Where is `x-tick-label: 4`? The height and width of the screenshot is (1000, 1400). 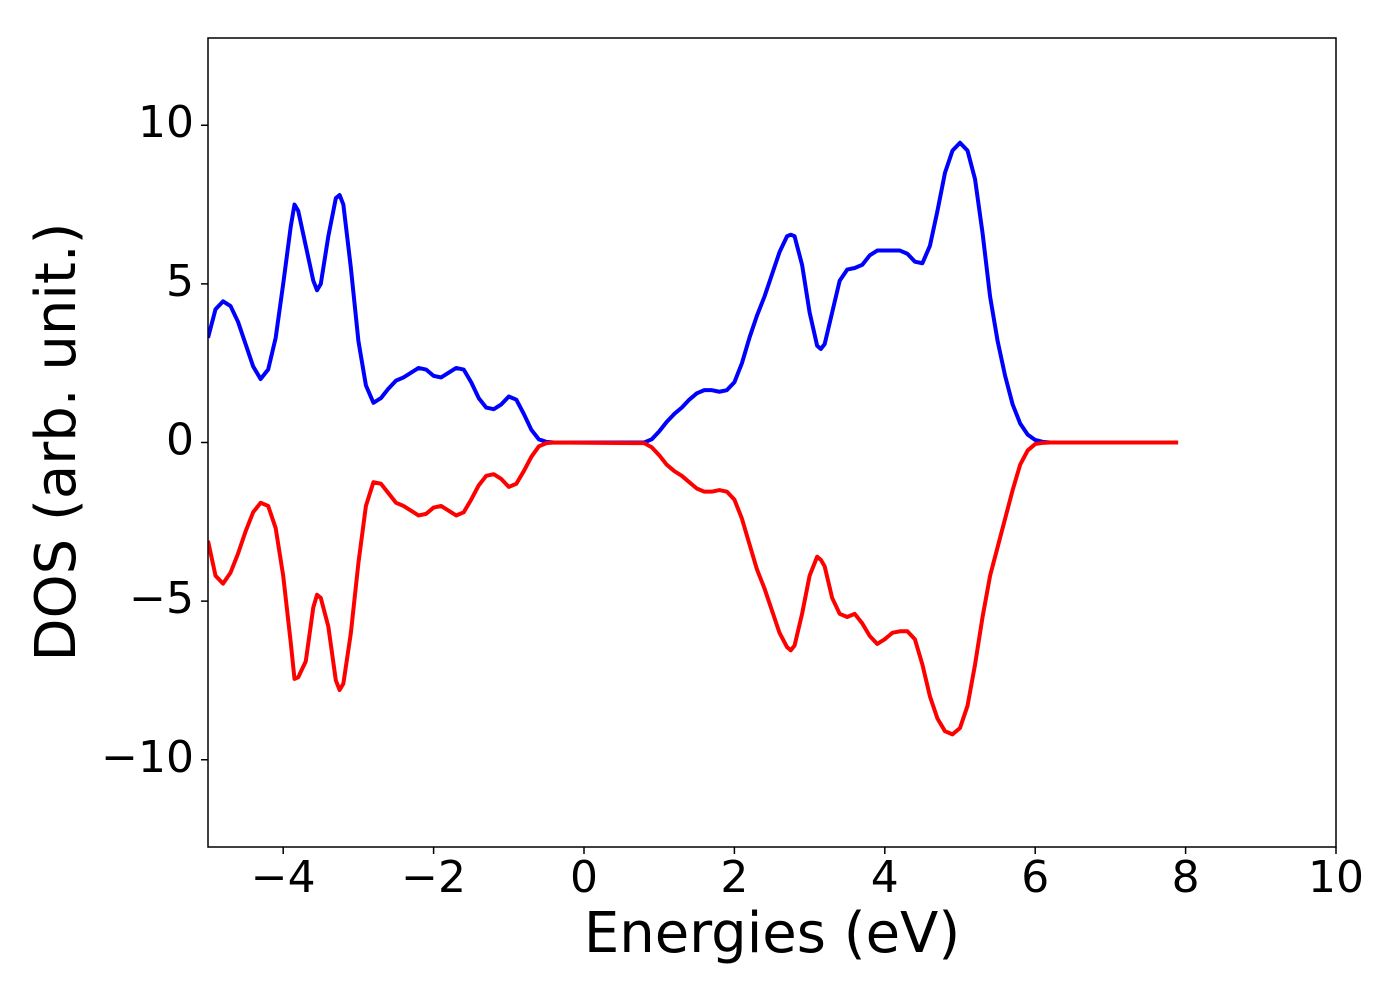
x-tick-label: 4 is located at coordinates (885, 877).